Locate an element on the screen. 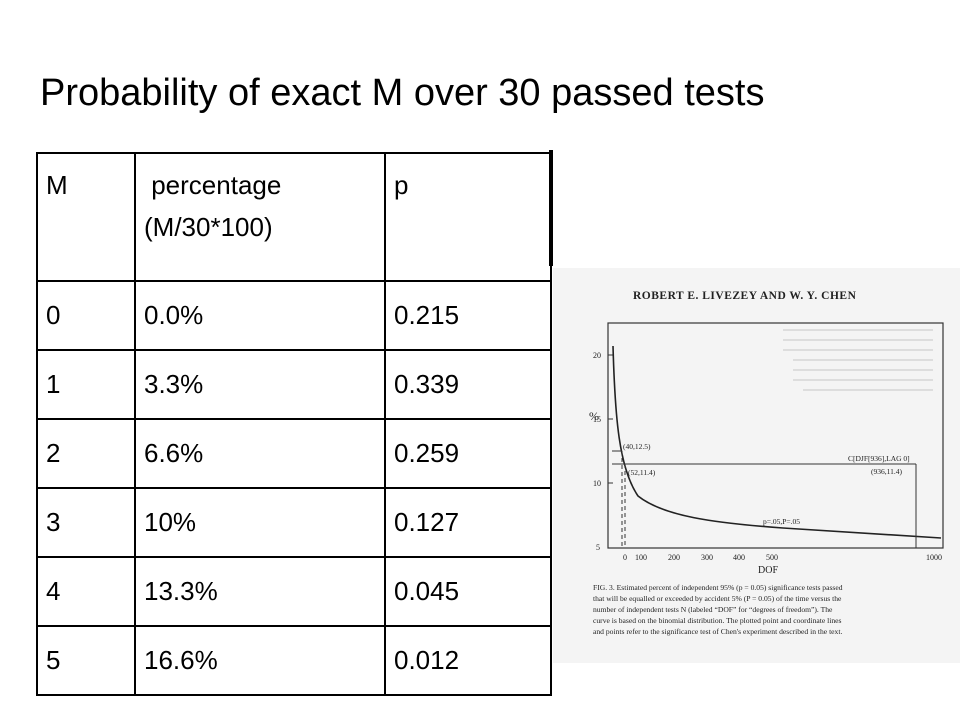  annotation-c-djf: C[DJF[936],LAG 0] is located at coordinates (879, 458).